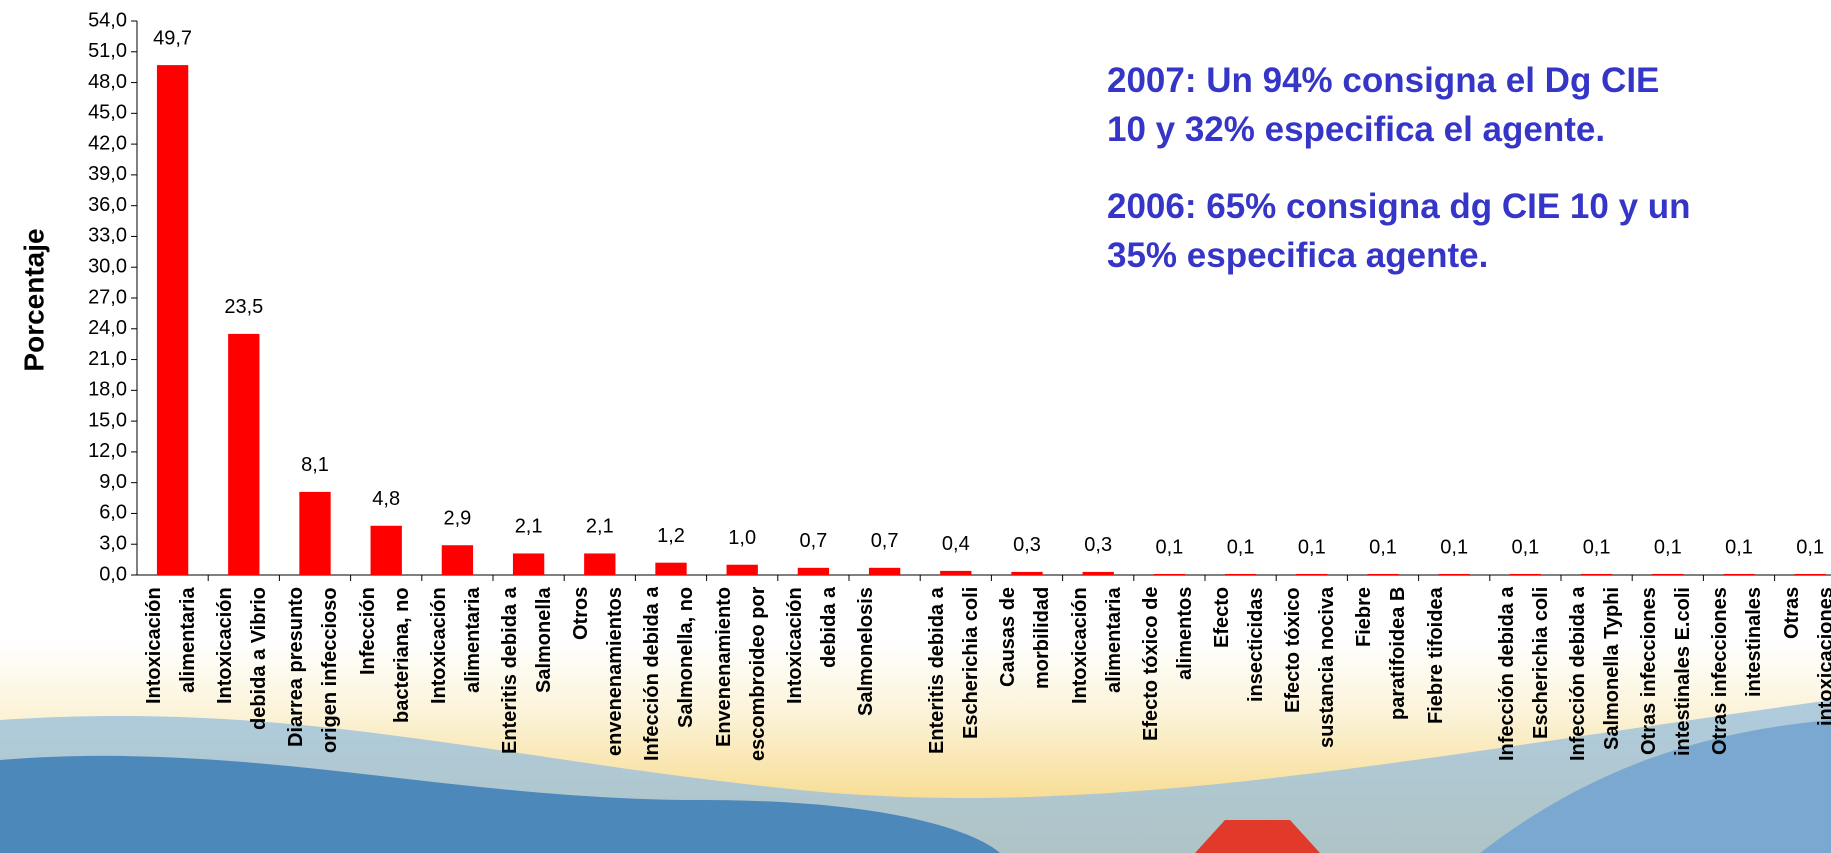  What do you see at coordinates (107, 113) in the screenshot?
I see `y-tick-label: 45,0` at bounding box center [107, 113].